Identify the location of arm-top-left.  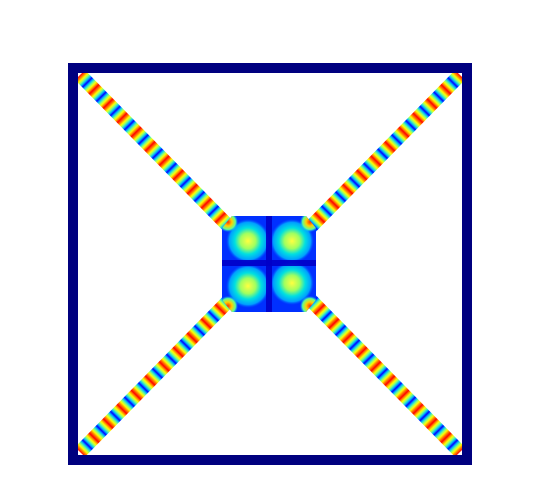
(155, 151).